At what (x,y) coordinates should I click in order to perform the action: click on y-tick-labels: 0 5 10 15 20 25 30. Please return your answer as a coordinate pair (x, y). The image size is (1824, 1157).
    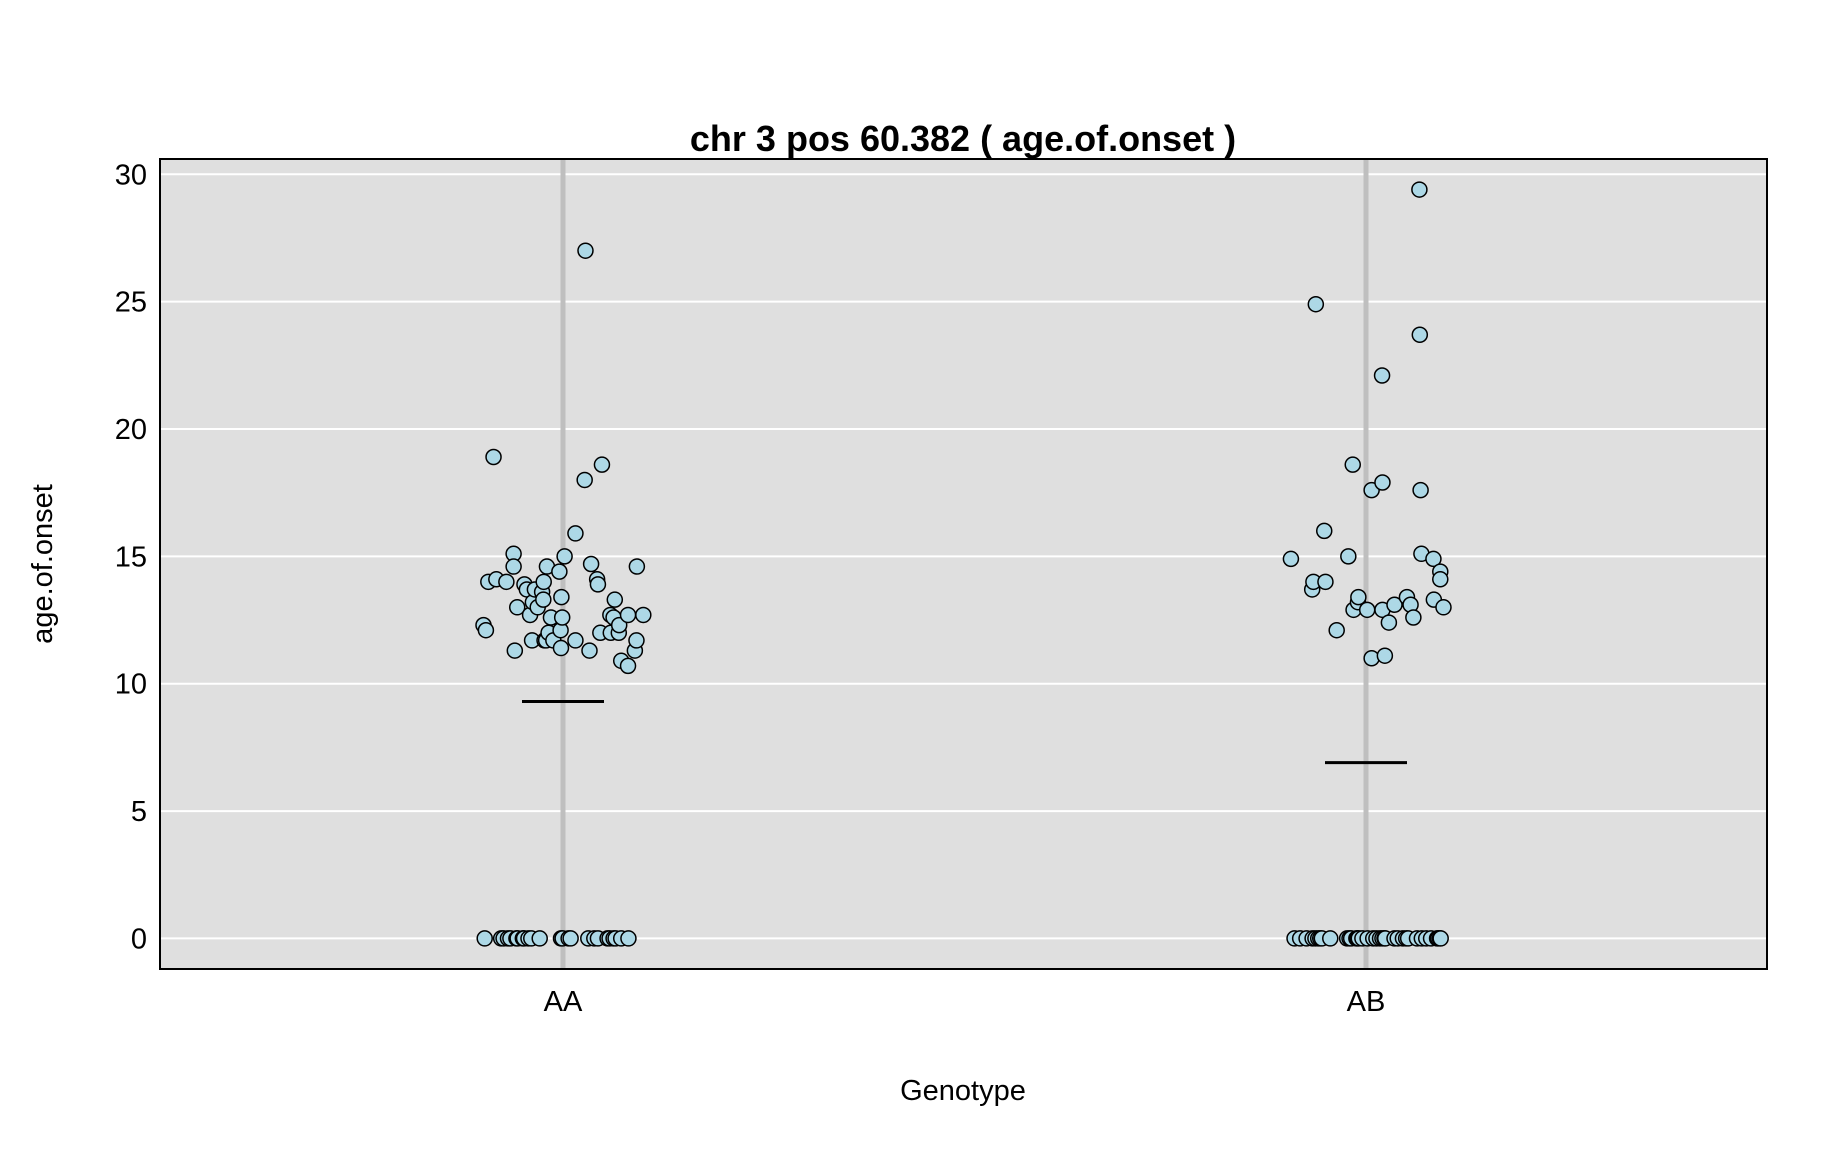
    Looking at the image, I should click on (131, 557).